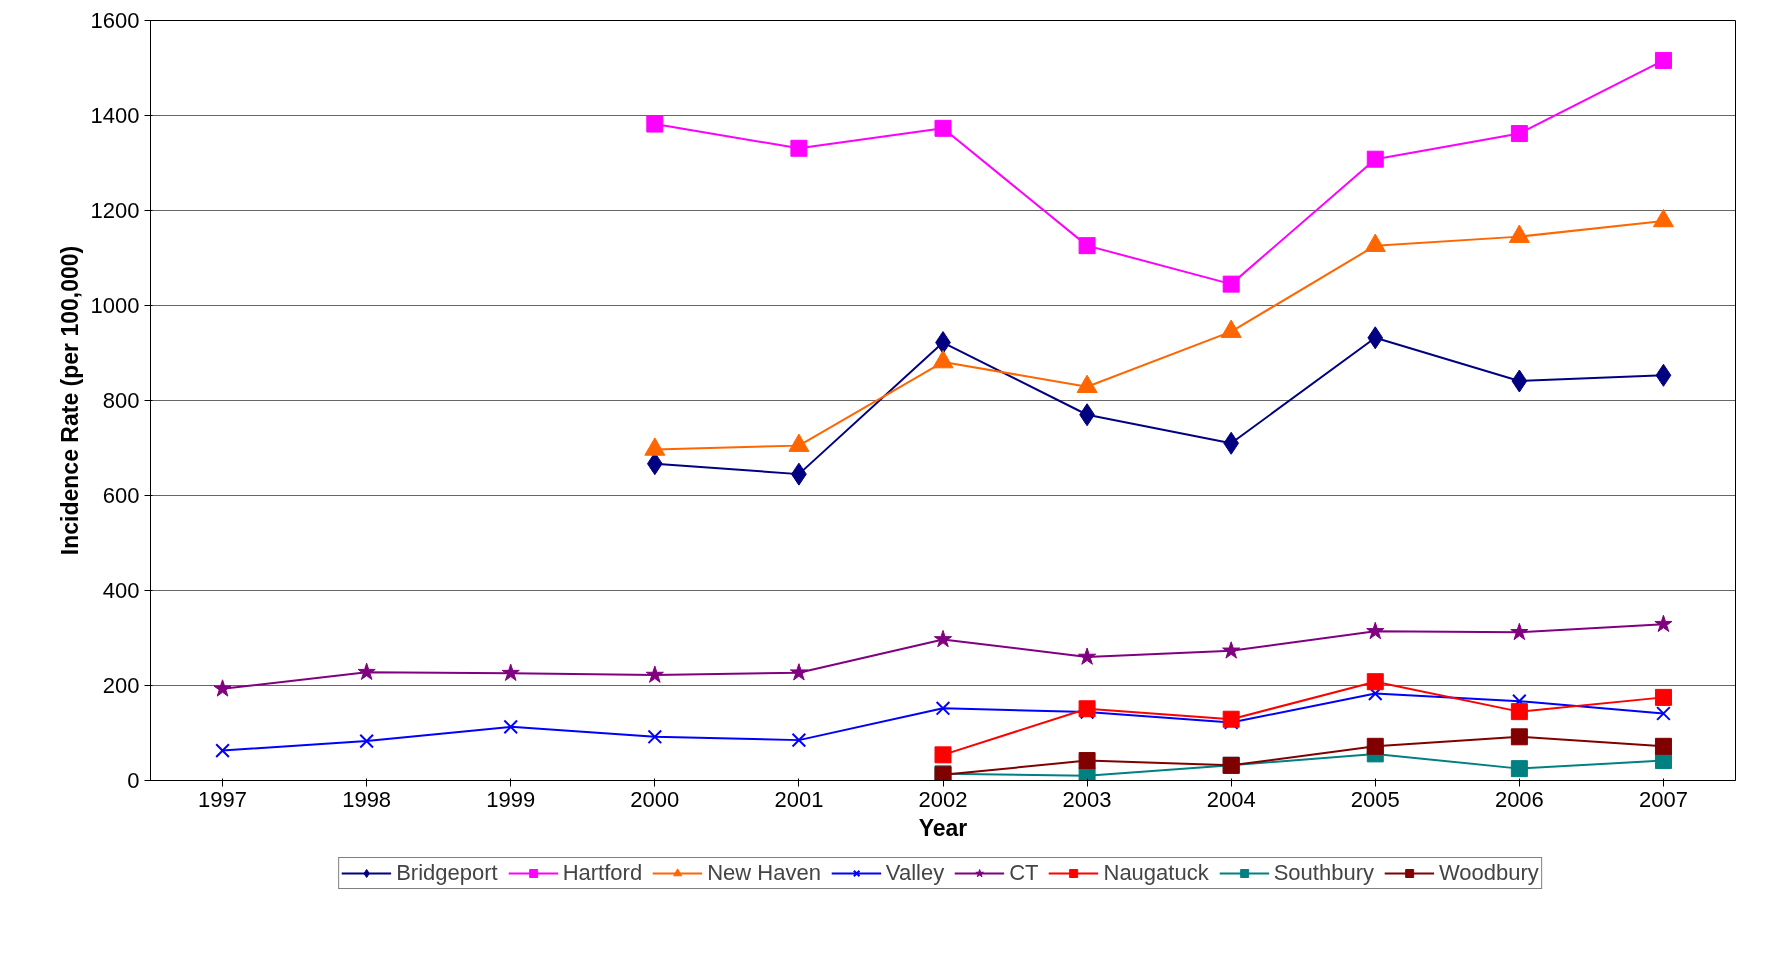 The height and width of the screenshot is (970, 1768). What do you see at coordinates (1488, 873) in the screenshot?
I see `legend-label: Woodbury` at bounding box center [1488, 873].